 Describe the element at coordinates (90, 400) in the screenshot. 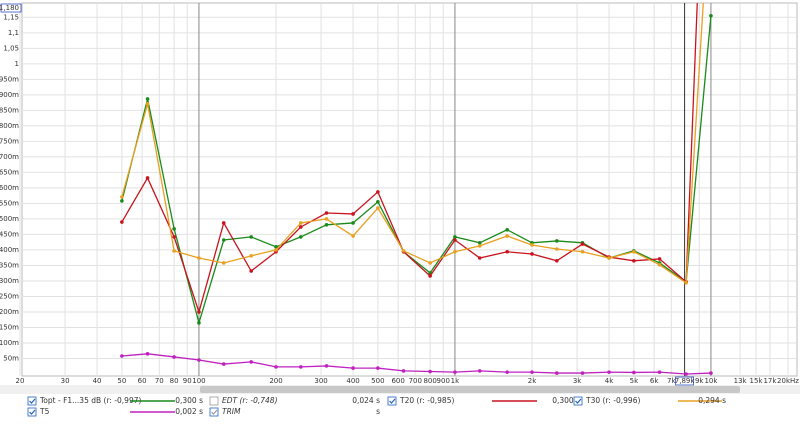

I see `legend-label: Topt - F1...35 dB (r: -0,997)` at that location.